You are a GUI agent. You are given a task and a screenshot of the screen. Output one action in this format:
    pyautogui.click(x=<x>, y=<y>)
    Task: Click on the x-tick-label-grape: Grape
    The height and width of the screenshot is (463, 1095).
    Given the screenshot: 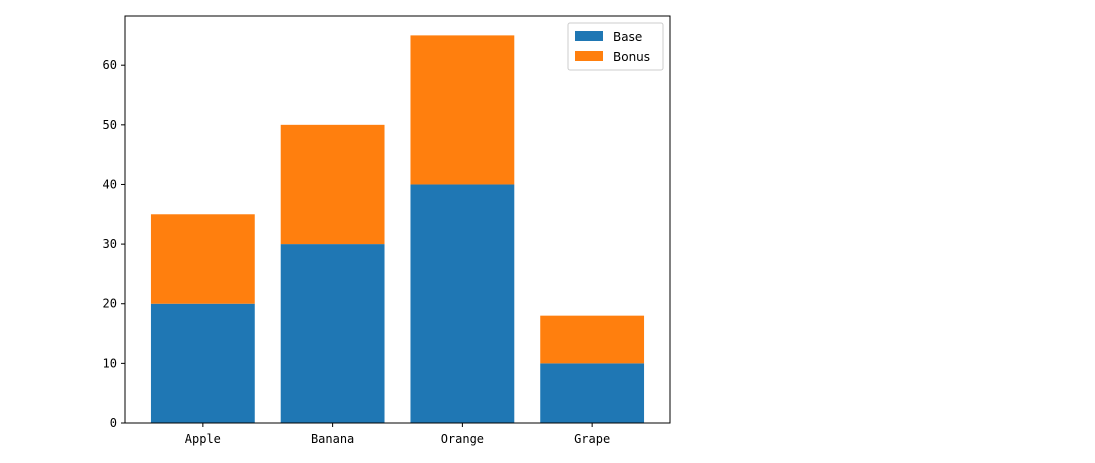 What is the action you would take?
    pyautogui.click(x=592, y=439)
    